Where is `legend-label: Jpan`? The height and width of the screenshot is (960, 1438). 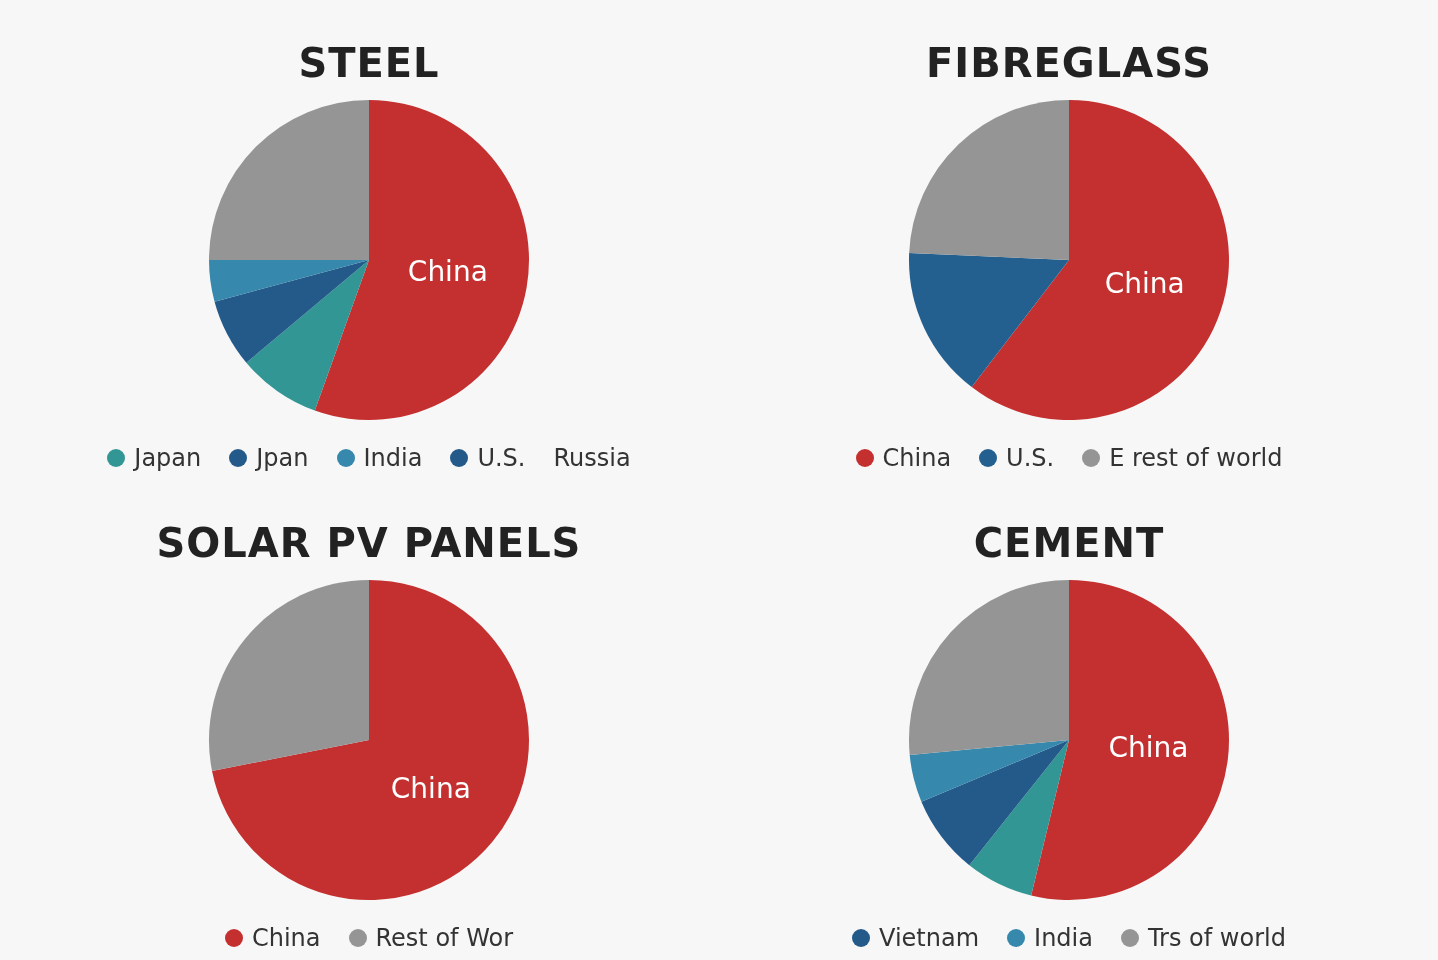
legend-label: Jpan is located at coordinates (282, 458).